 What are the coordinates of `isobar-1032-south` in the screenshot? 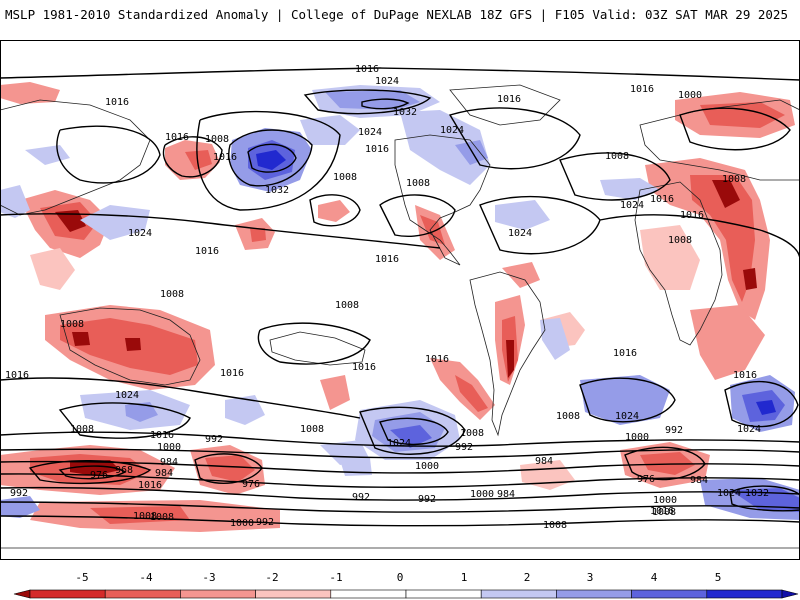 It's located at (764, 498).